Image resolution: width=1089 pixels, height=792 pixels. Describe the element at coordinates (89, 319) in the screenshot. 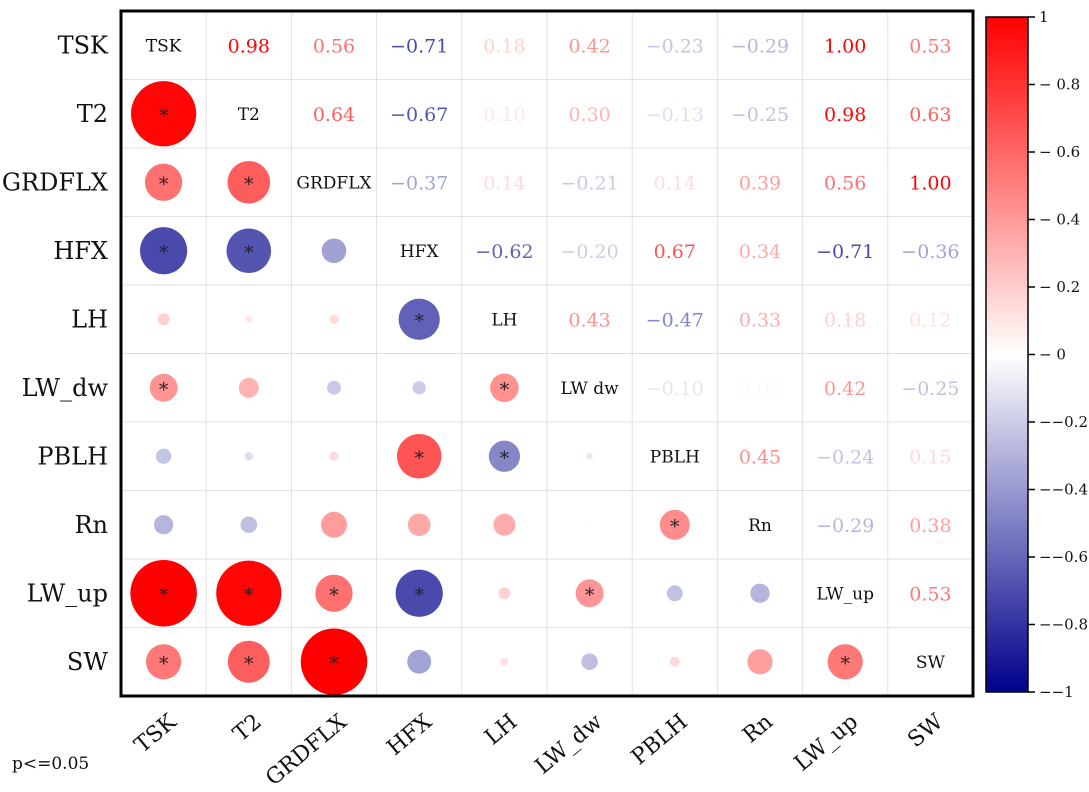

I see `row-label: LH` at that location.